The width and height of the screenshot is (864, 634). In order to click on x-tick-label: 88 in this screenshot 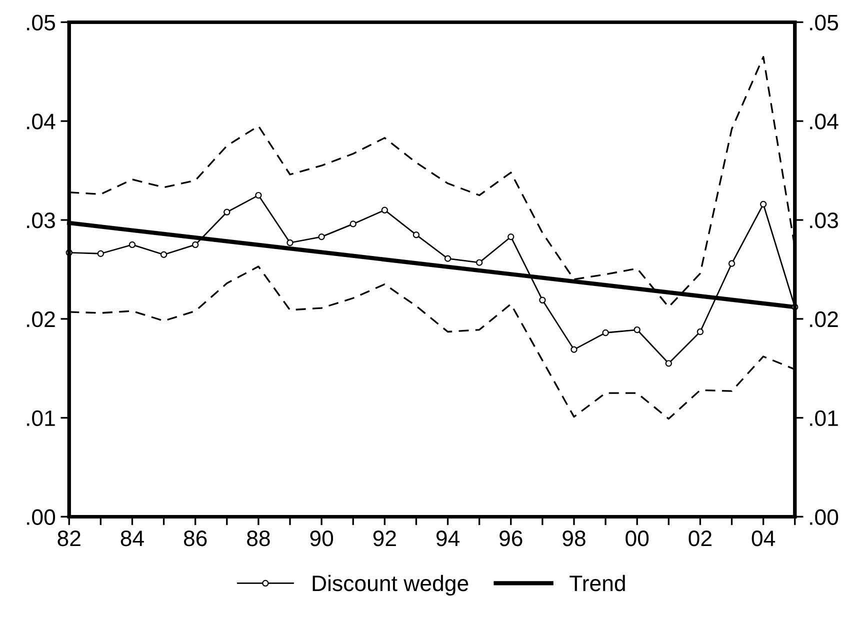, I will do `click(258, 538)`.